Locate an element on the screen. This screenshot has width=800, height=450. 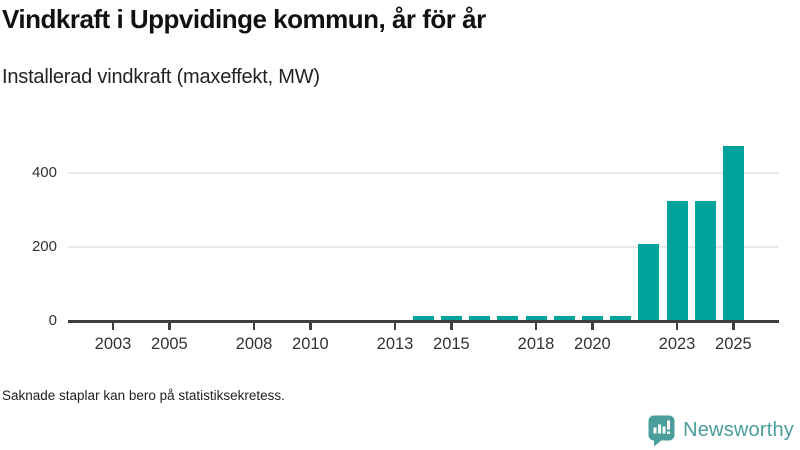
newsworthy-wordmark: Newsworthy is located at coordinates (738, 430).